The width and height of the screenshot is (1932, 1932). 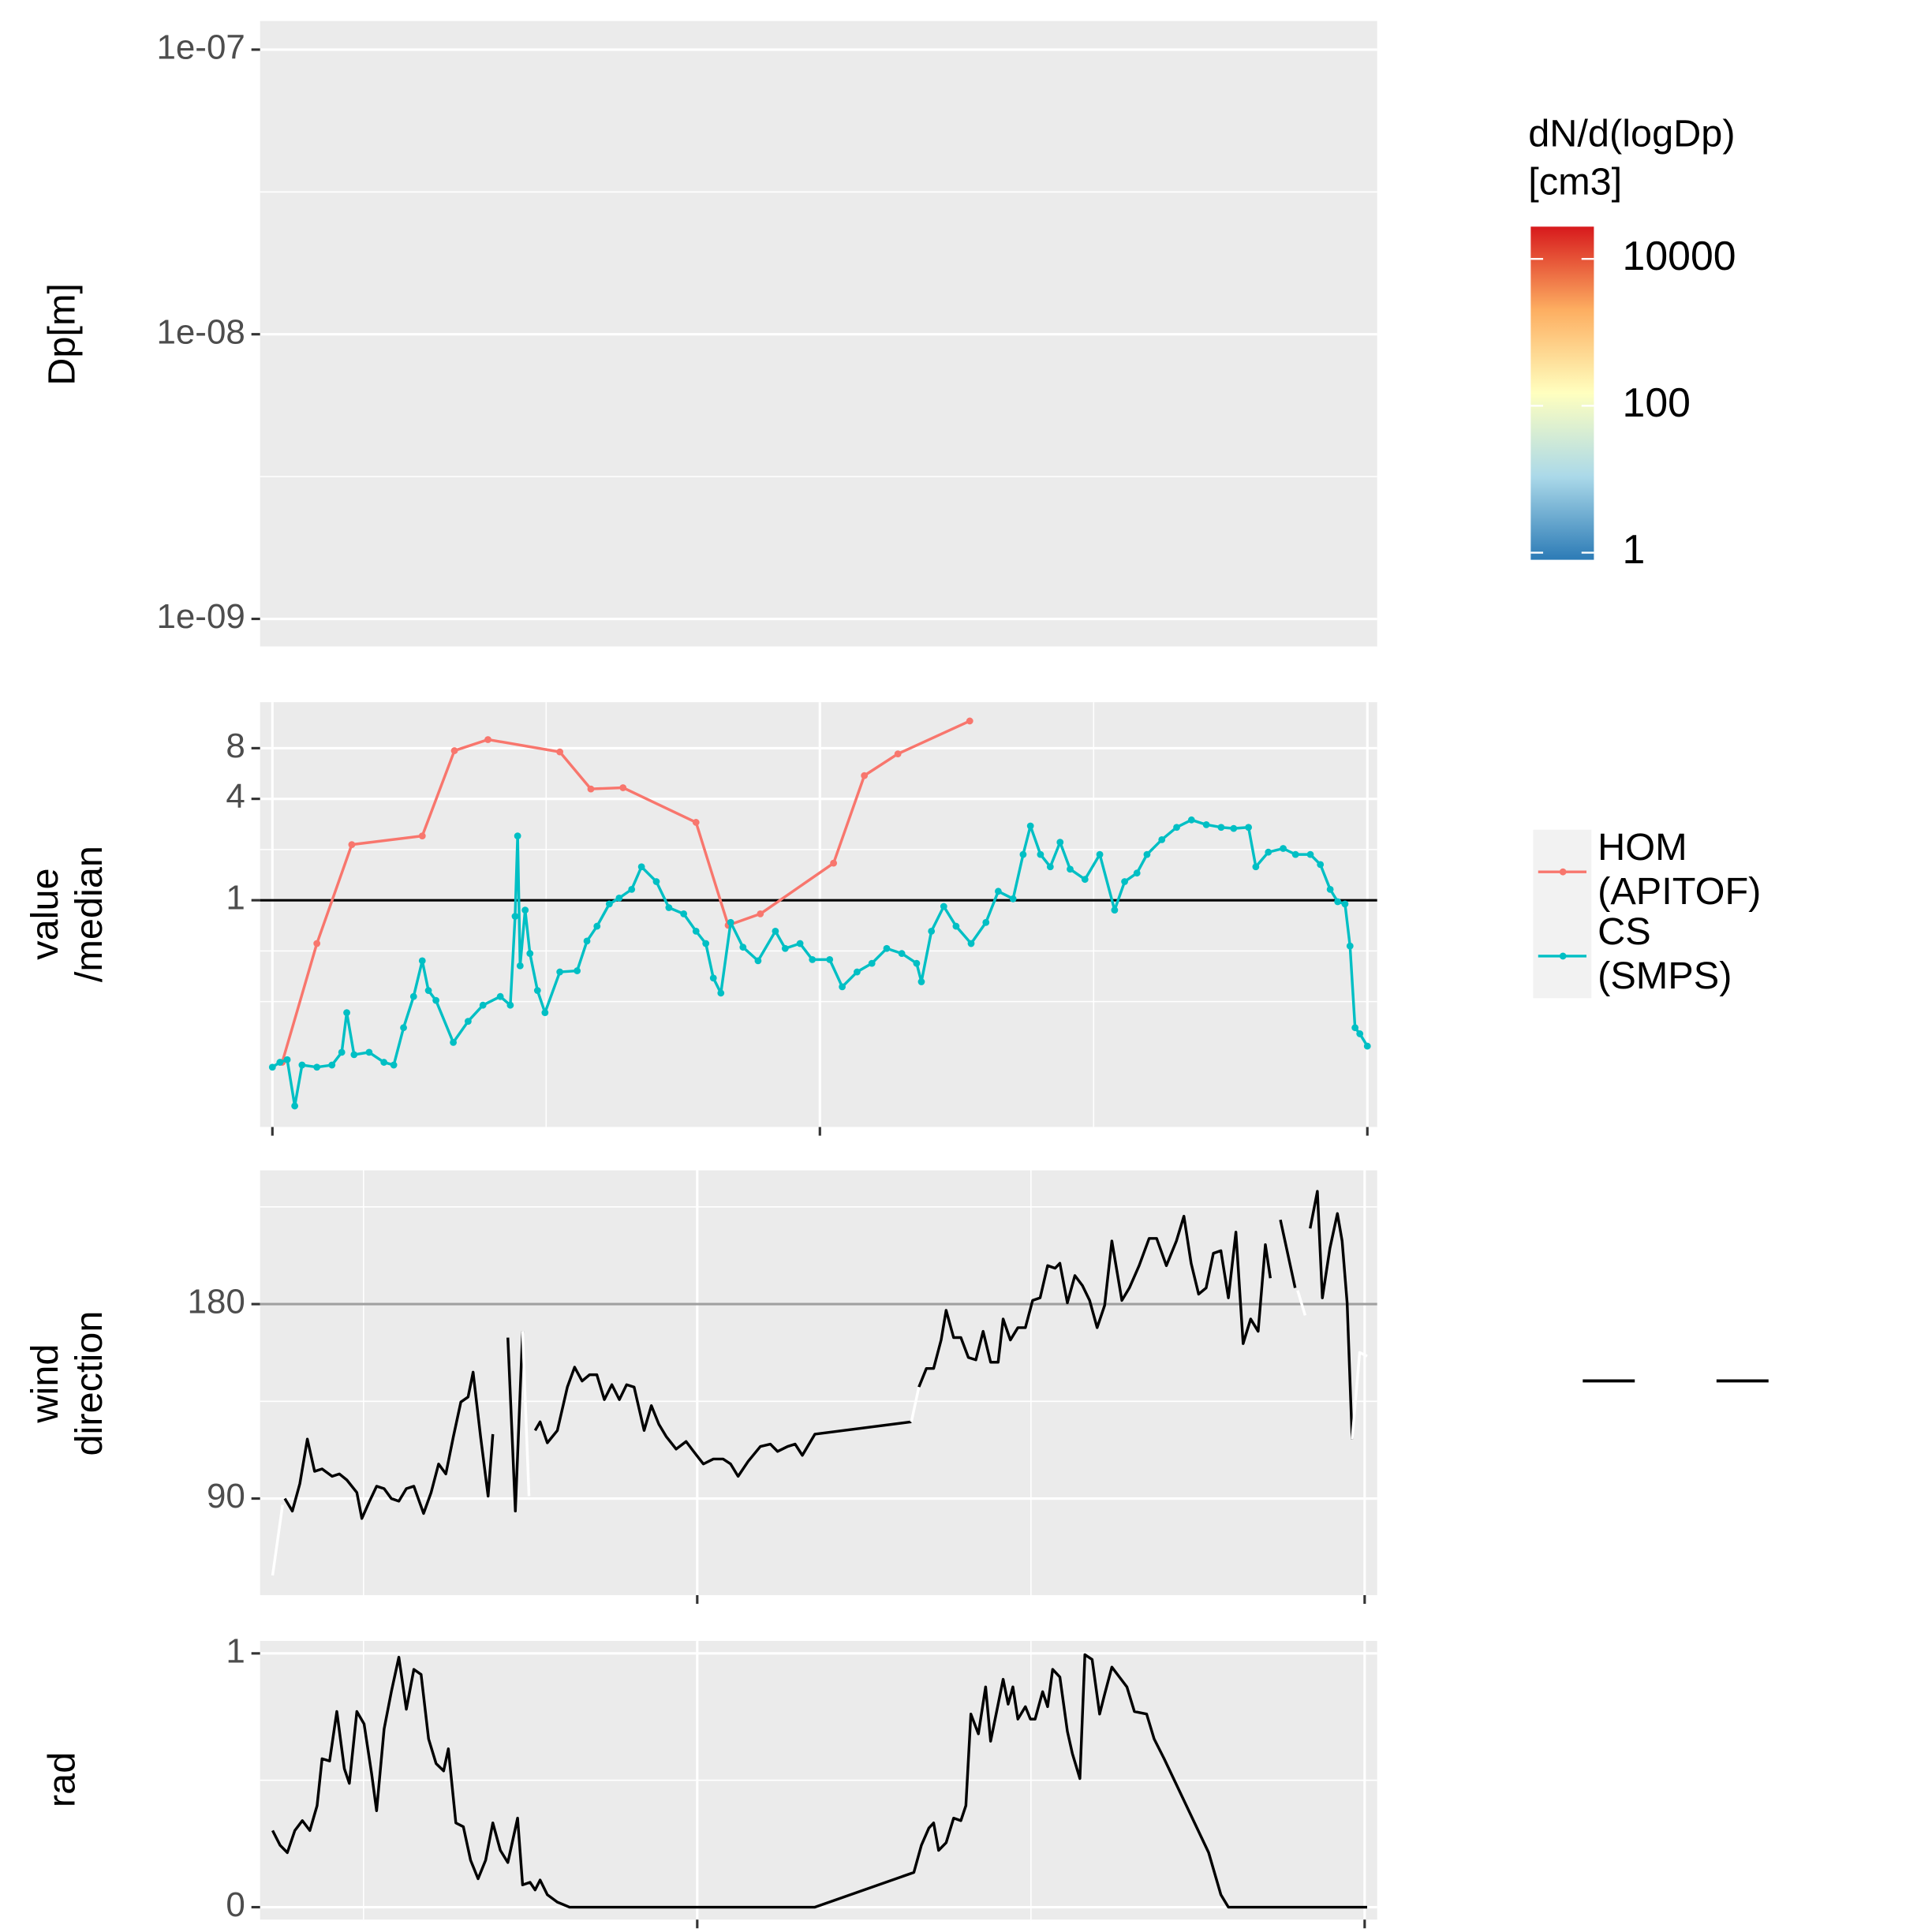 I want to click on y-tick-label: 4, so click(x=236, y=797).